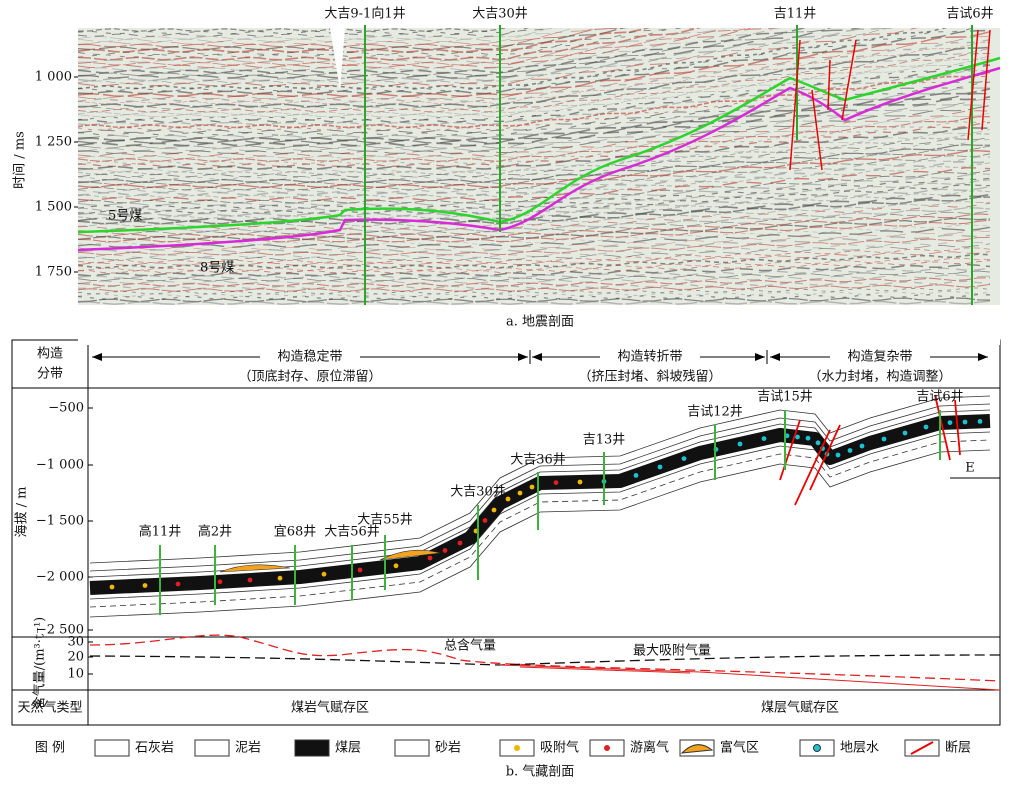 This screenshot has width=1011, height=790. I want to click on legend-swatch, so click(412, 748).